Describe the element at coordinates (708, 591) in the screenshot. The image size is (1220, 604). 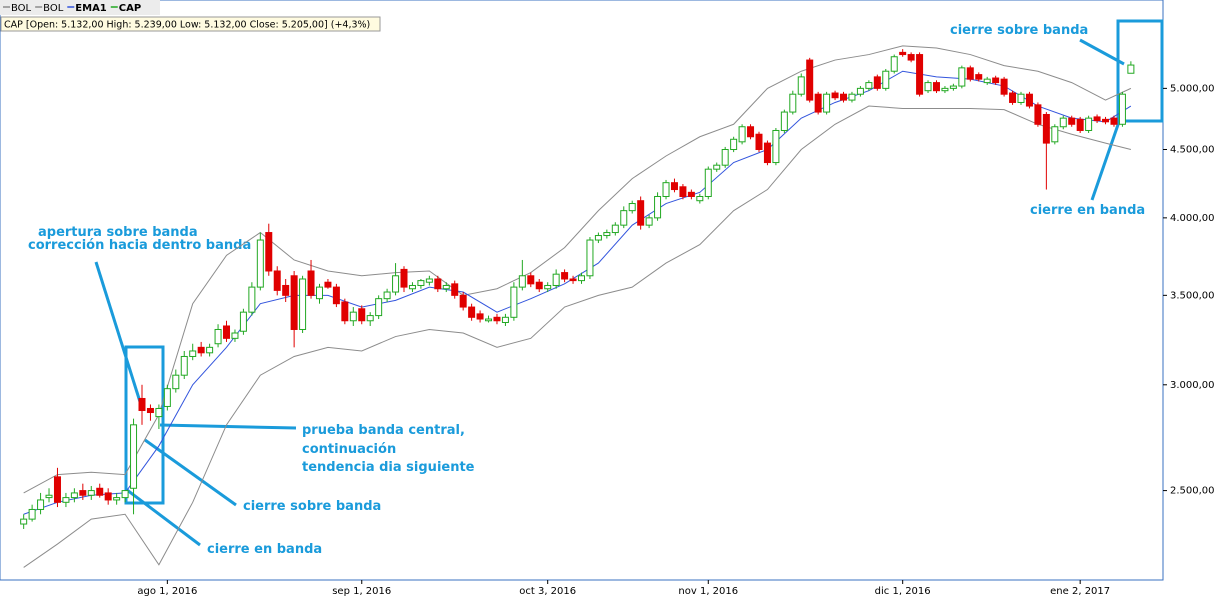
I see `x-tick-label: nov 1, 2016` at that location.